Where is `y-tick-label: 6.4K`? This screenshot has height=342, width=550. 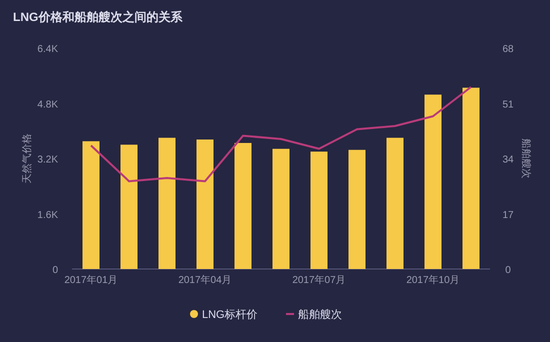
y-tick-label: 6.4K is located at coordinates (47, 49).